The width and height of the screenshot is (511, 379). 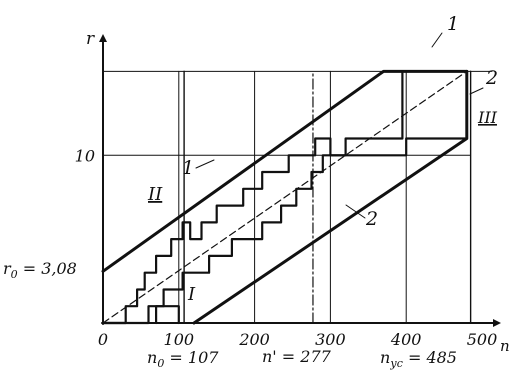 I want to click on n0-subscript: 0, so click(x=160, y=363).